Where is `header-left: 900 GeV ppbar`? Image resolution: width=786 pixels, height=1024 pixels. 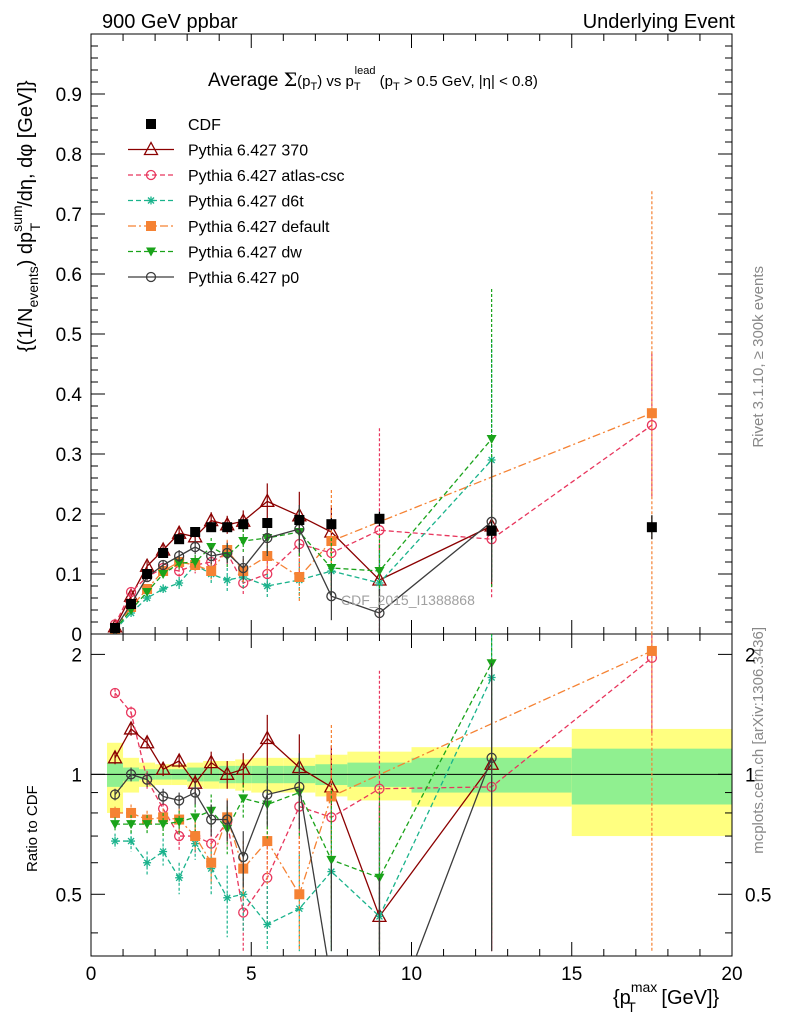
header-left: 900 GeV ppbar is located at coordinates (170, 22).